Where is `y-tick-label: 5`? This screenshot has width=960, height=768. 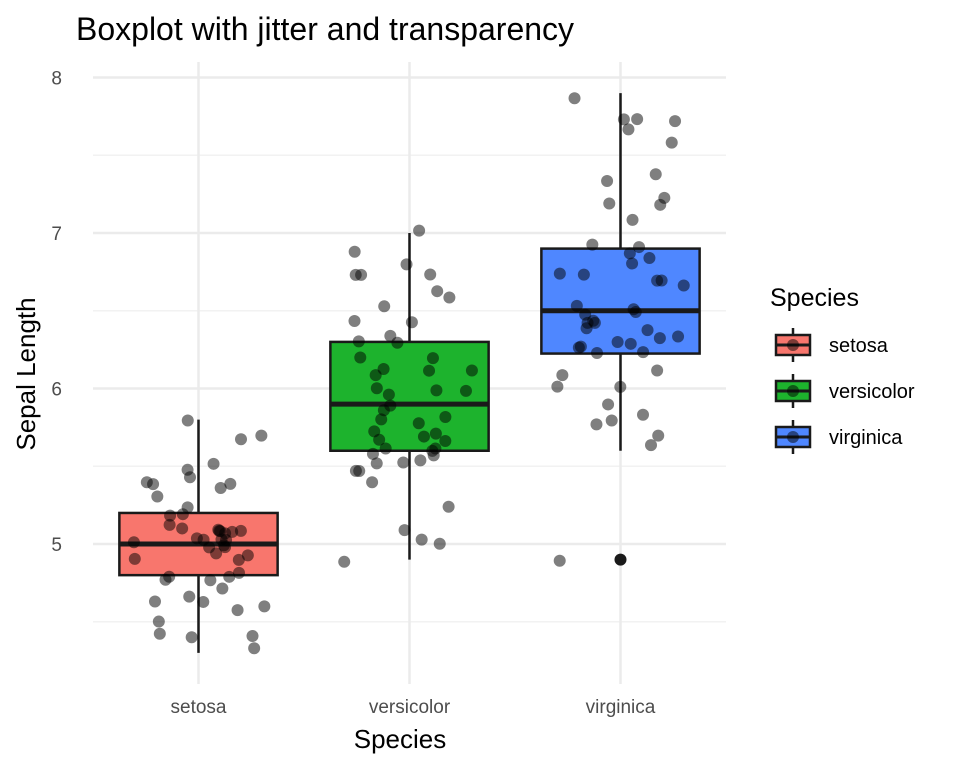 y-tick-label: 5 is located at coordinates (56, 545).